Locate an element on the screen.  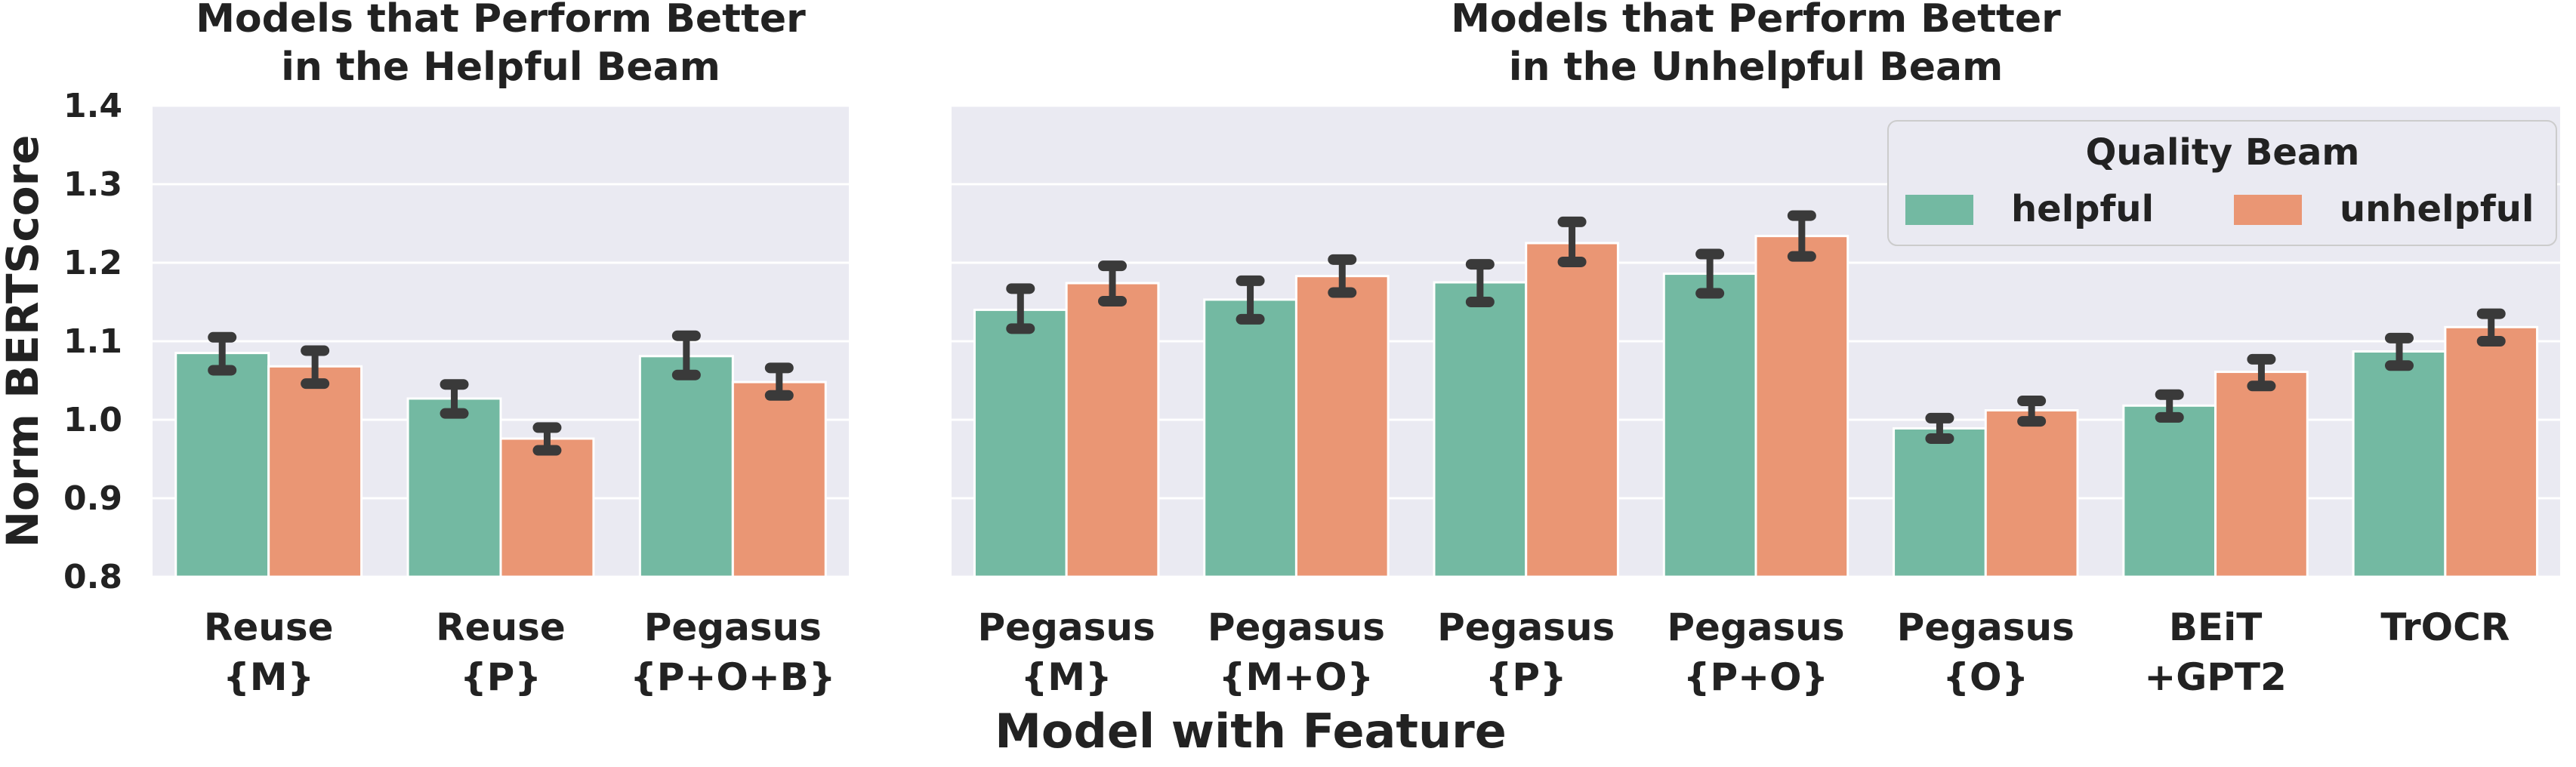
panel-2-xtick-label: TrOCR is located at coordinates (2445, 627).